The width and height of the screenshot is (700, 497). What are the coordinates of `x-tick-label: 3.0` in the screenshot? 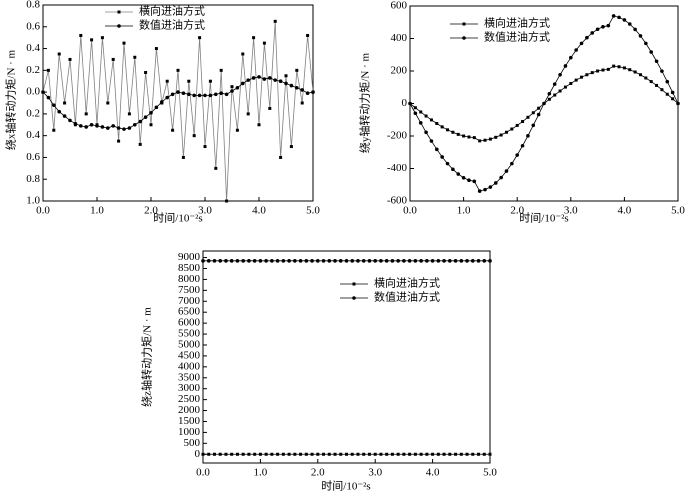 It's located at (375, 473).